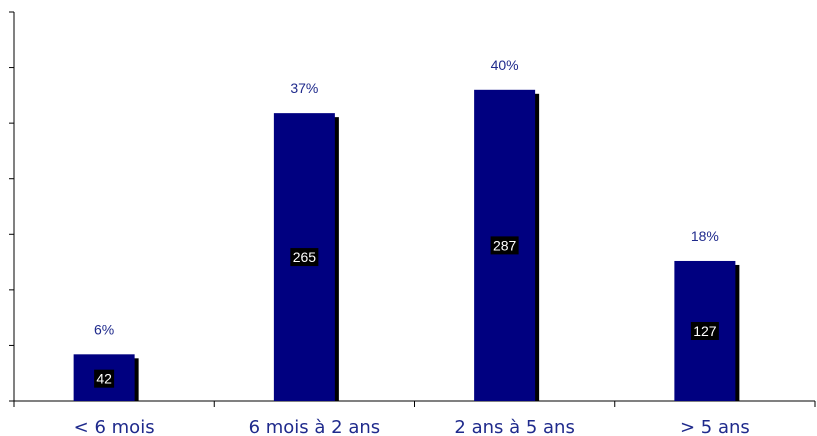  I want to click on percent-label: 6%, so click(104, 329).